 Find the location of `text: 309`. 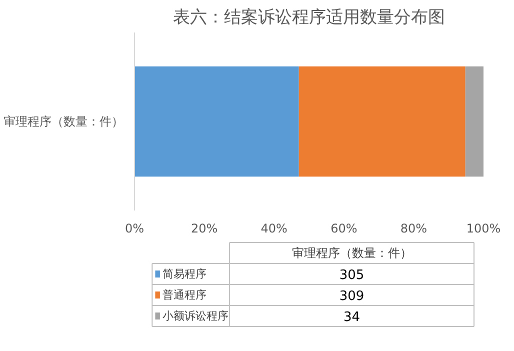

text: 309 is located at coordinates (351, 296).